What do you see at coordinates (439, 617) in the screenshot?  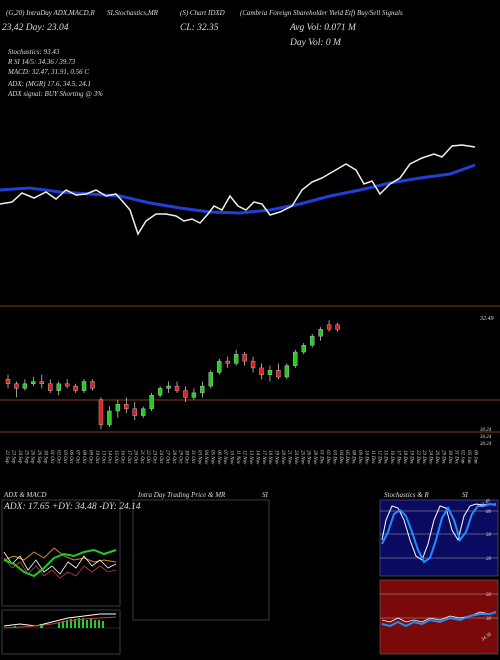 I see `rsi-panel` at bounding box center [439, 617].